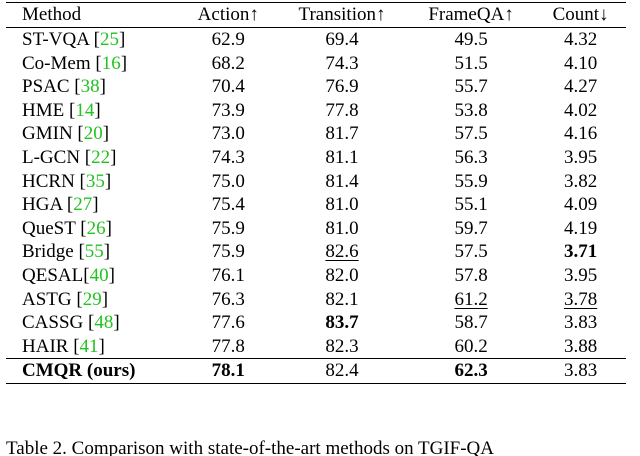  What do you see at coordinates (62, 63) in the screenshot?
I see `method-name: Co-Mem [` at bounding box center [62, 63].